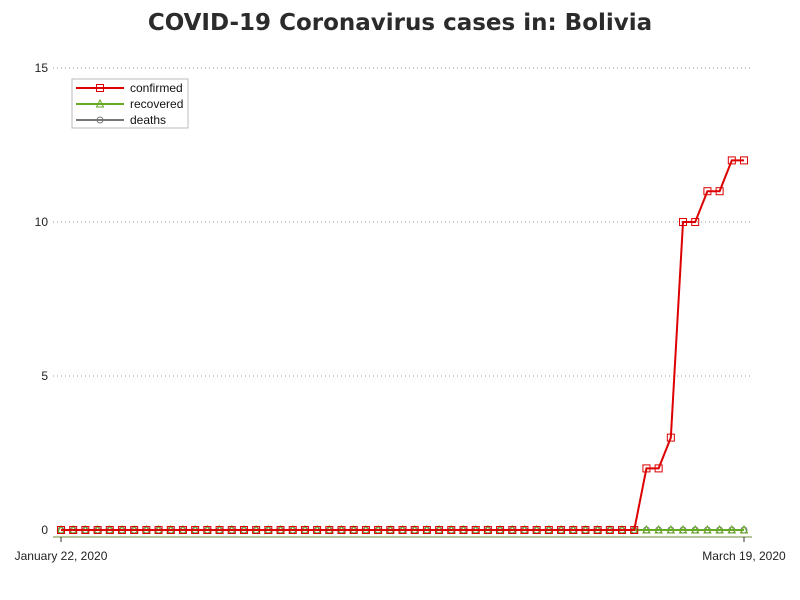 This screenshot has width=800, height=600. What do you see at coordinates (400, 23) in the screenshot?
I see `chart-title: COVID-19 Coronavirus cases in: Bolivia` at bounding box center [400, 23].